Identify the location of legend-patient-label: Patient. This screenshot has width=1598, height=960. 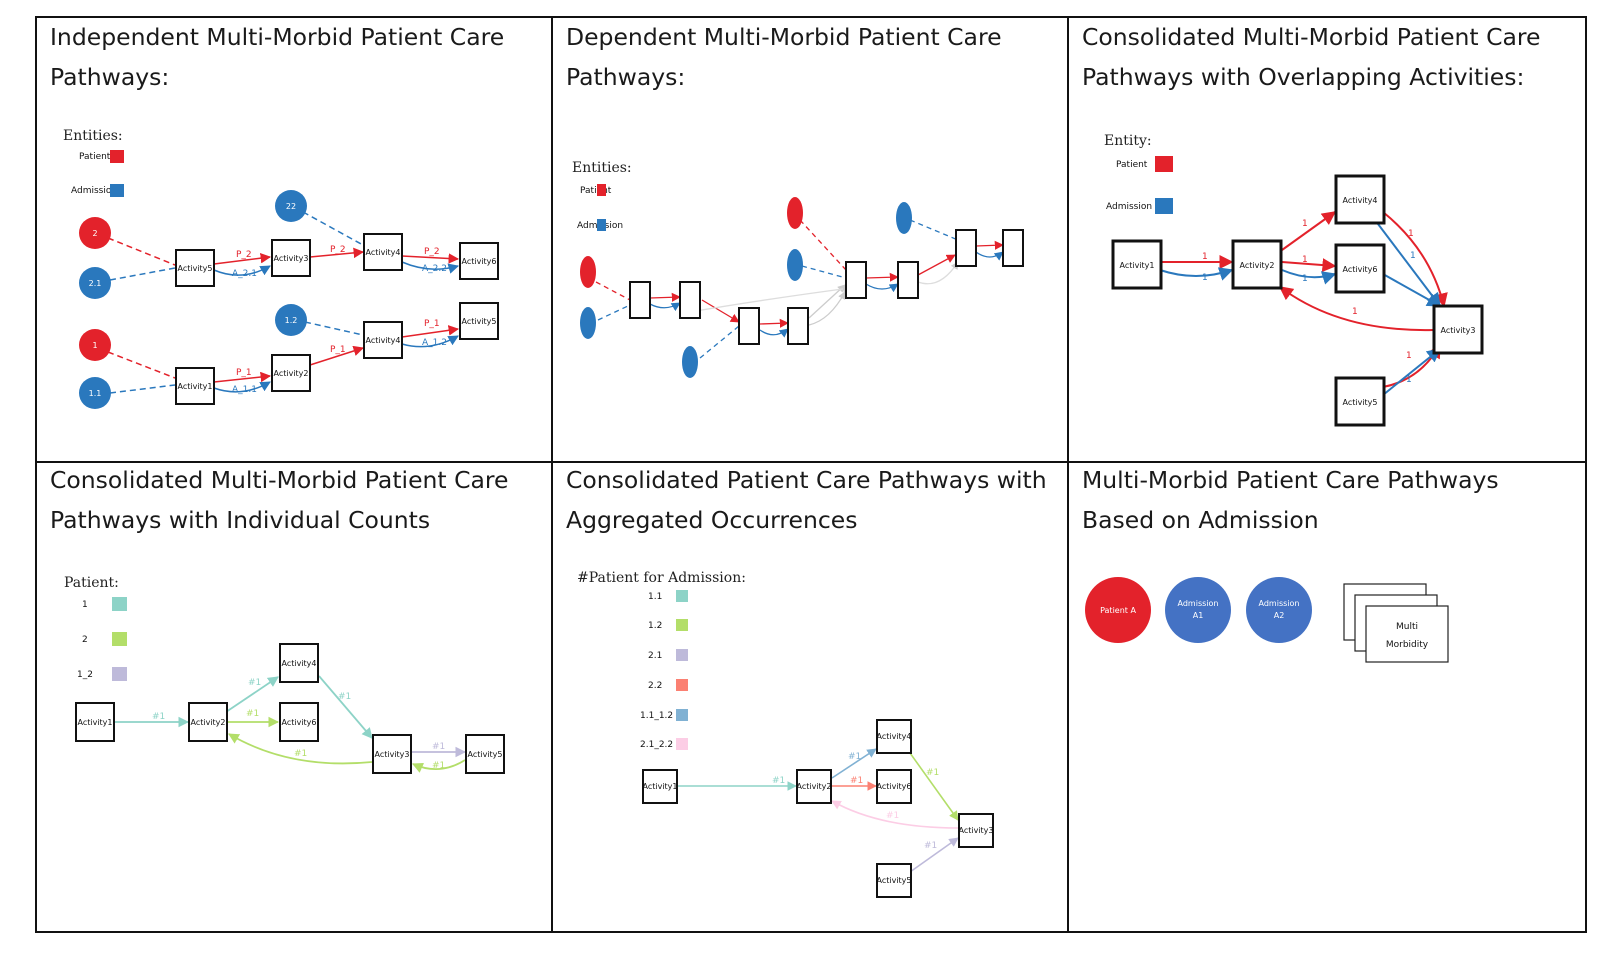
(596, 191).